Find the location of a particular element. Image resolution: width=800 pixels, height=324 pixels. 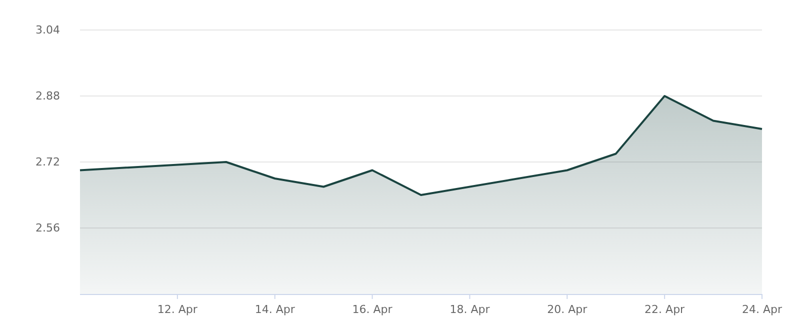

y-tick-label: 2.72 is located at coordinates (48, 162).